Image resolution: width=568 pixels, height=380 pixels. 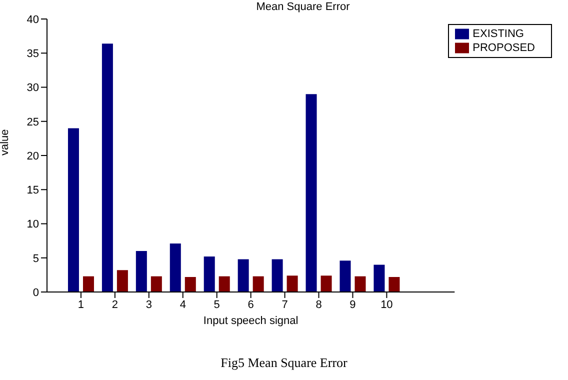 What do you see at coordinates (32, 20) in the screenshot?
I see `y-tick-label: 40` at bounding box center [32, 20].